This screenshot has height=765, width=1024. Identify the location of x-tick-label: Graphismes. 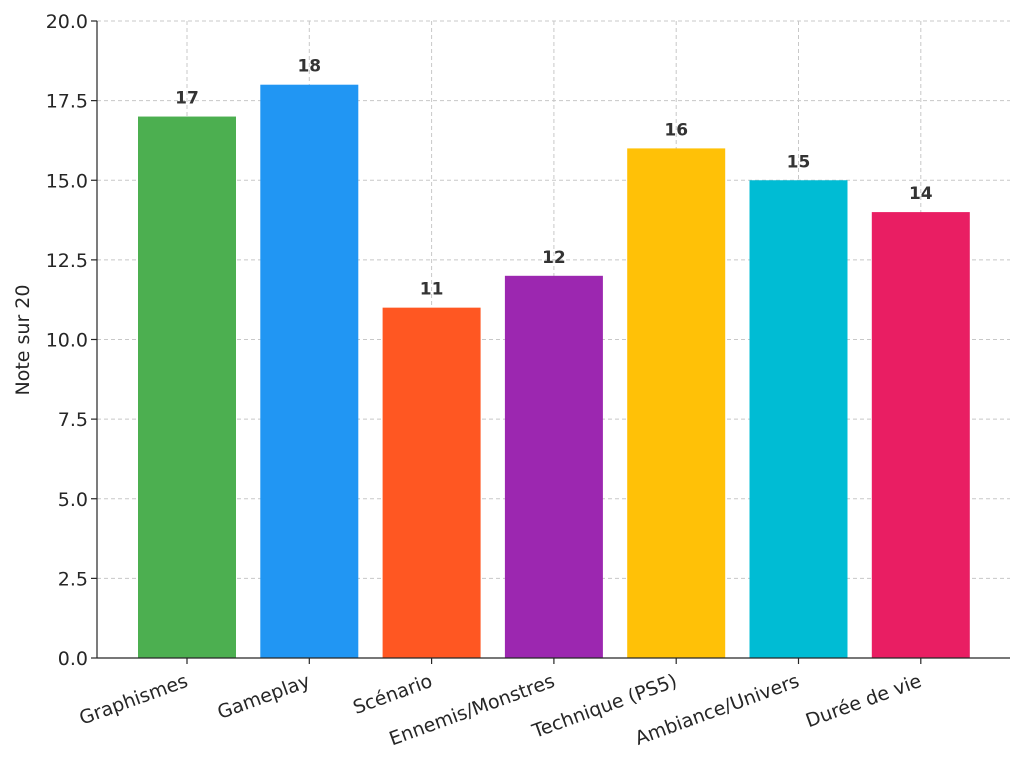
(133, 700).